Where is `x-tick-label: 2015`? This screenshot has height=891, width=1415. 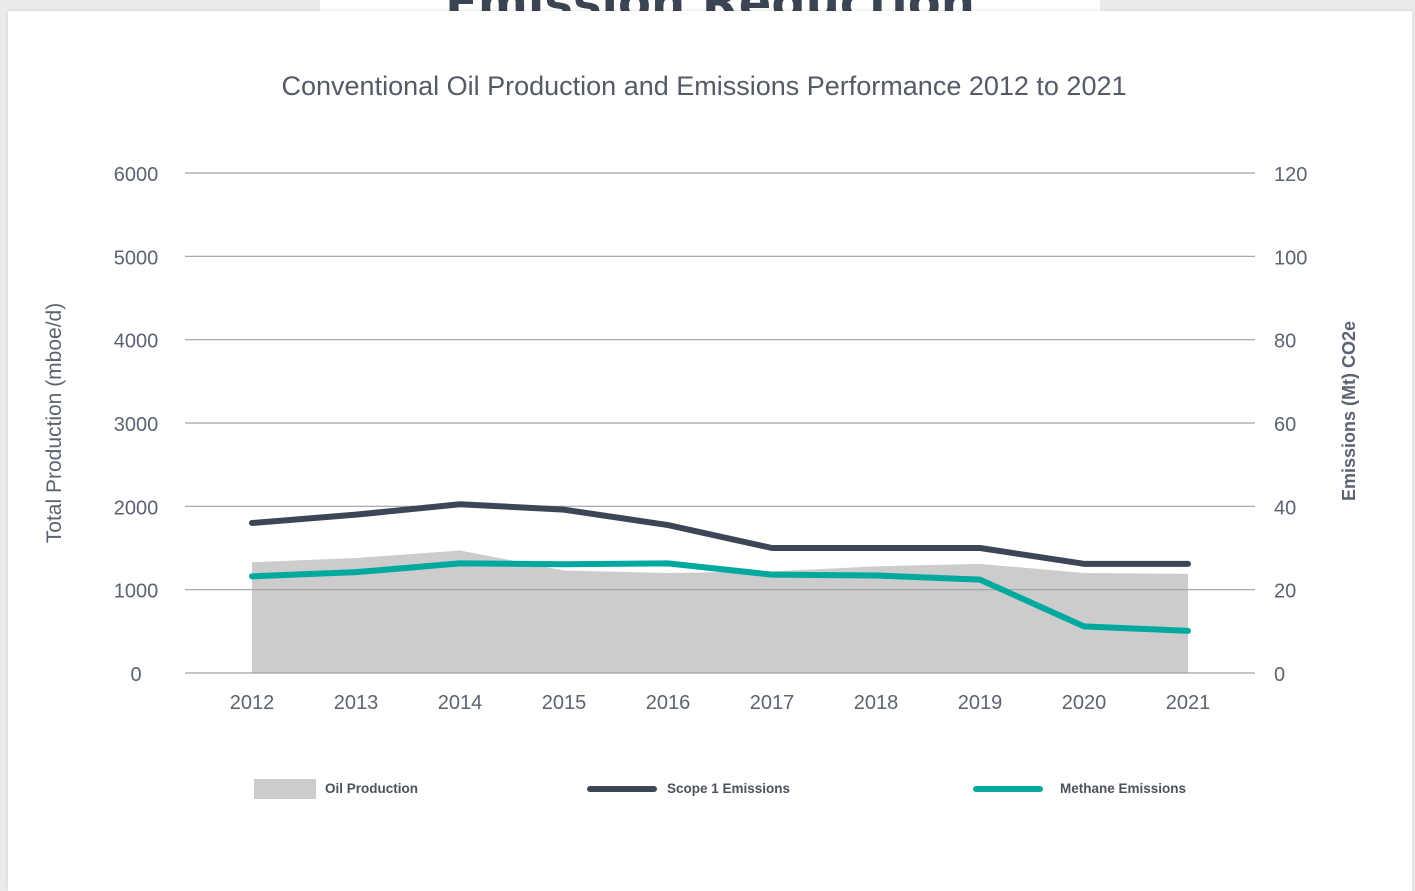
x-tick-label: 2015 is located at coordinates (564, 703).